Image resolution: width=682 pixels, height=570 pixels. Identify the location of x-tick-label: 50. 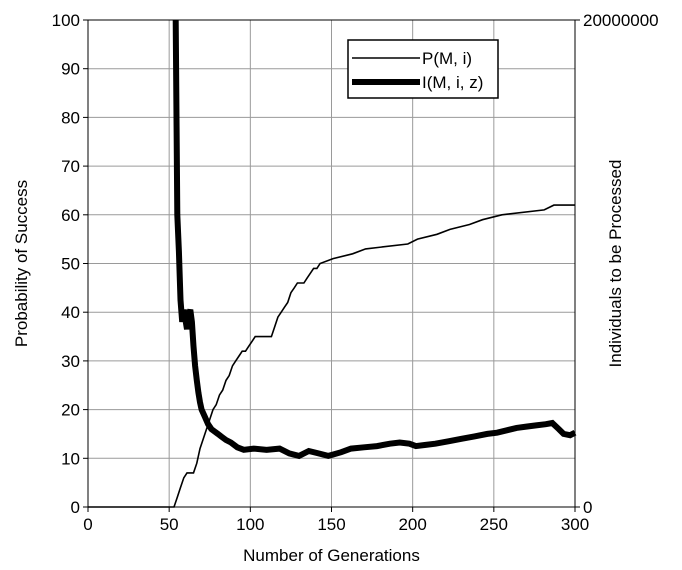
(169, 524).